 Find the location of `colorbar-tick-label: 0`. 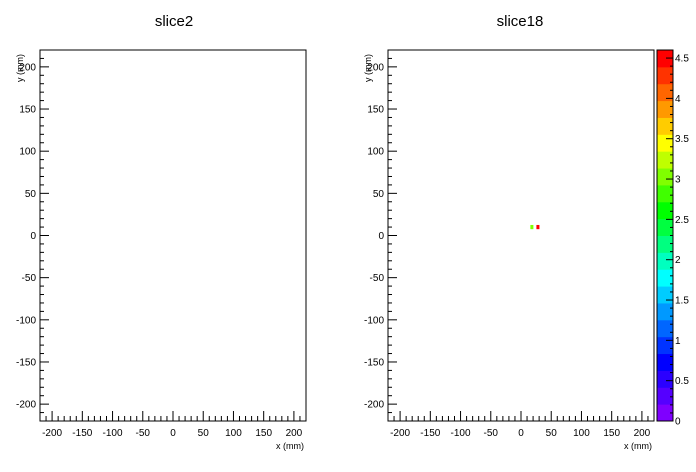

colorbar-tick-label: 0 is located at coordinates (678, 422).